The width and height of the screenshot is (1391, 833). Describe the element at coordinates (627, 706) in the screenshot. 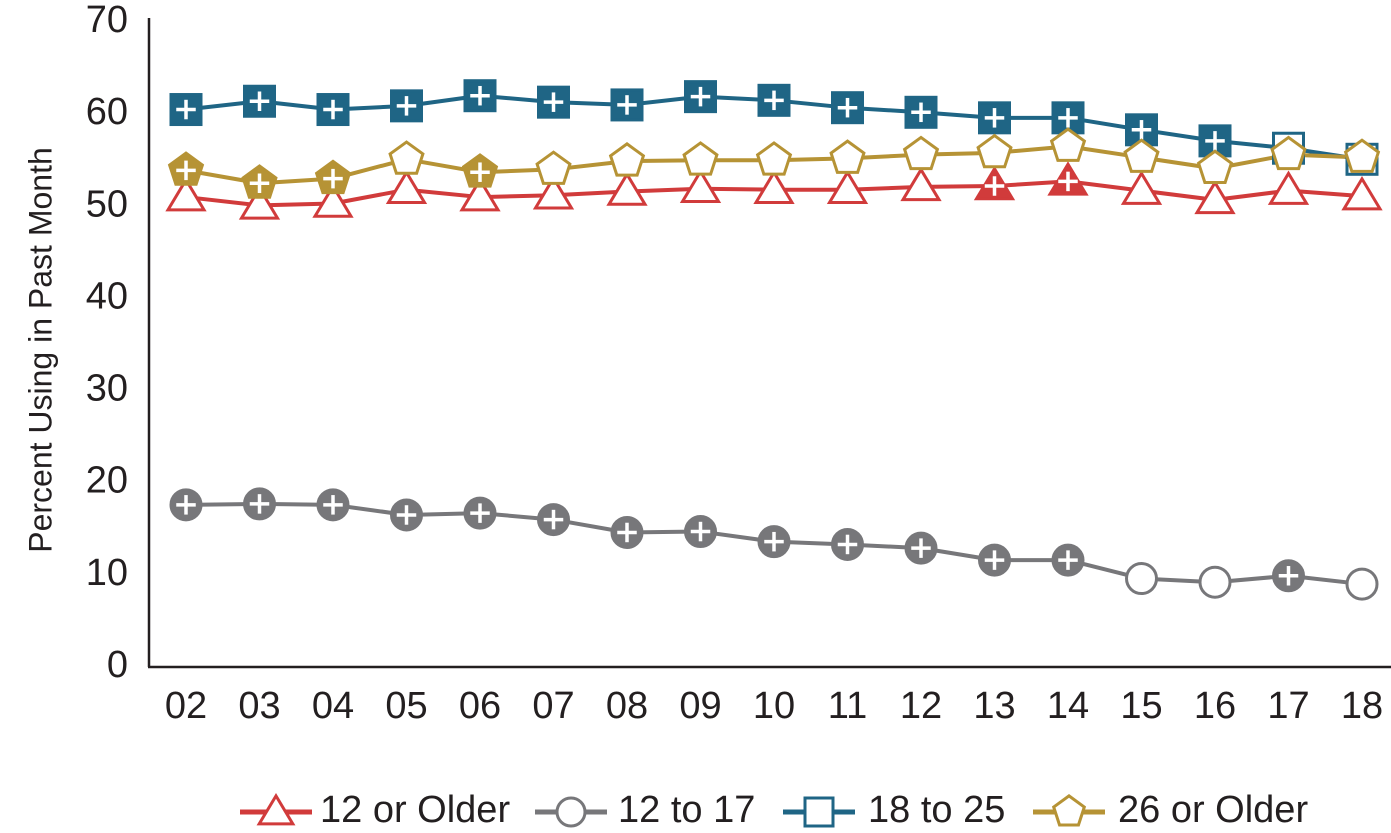

I see `x-tick-label: 08` at that location.